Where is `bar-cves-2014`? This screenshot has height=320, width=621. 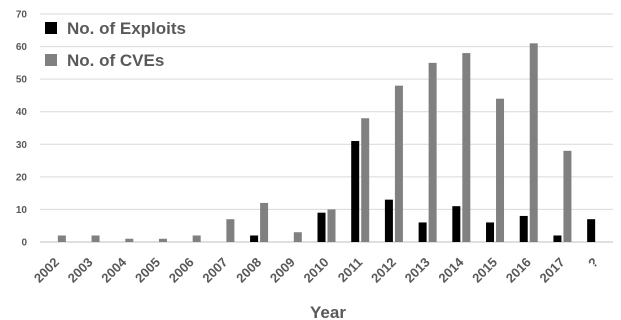 bar-cves-2014 is located at coordinates (466, 148).